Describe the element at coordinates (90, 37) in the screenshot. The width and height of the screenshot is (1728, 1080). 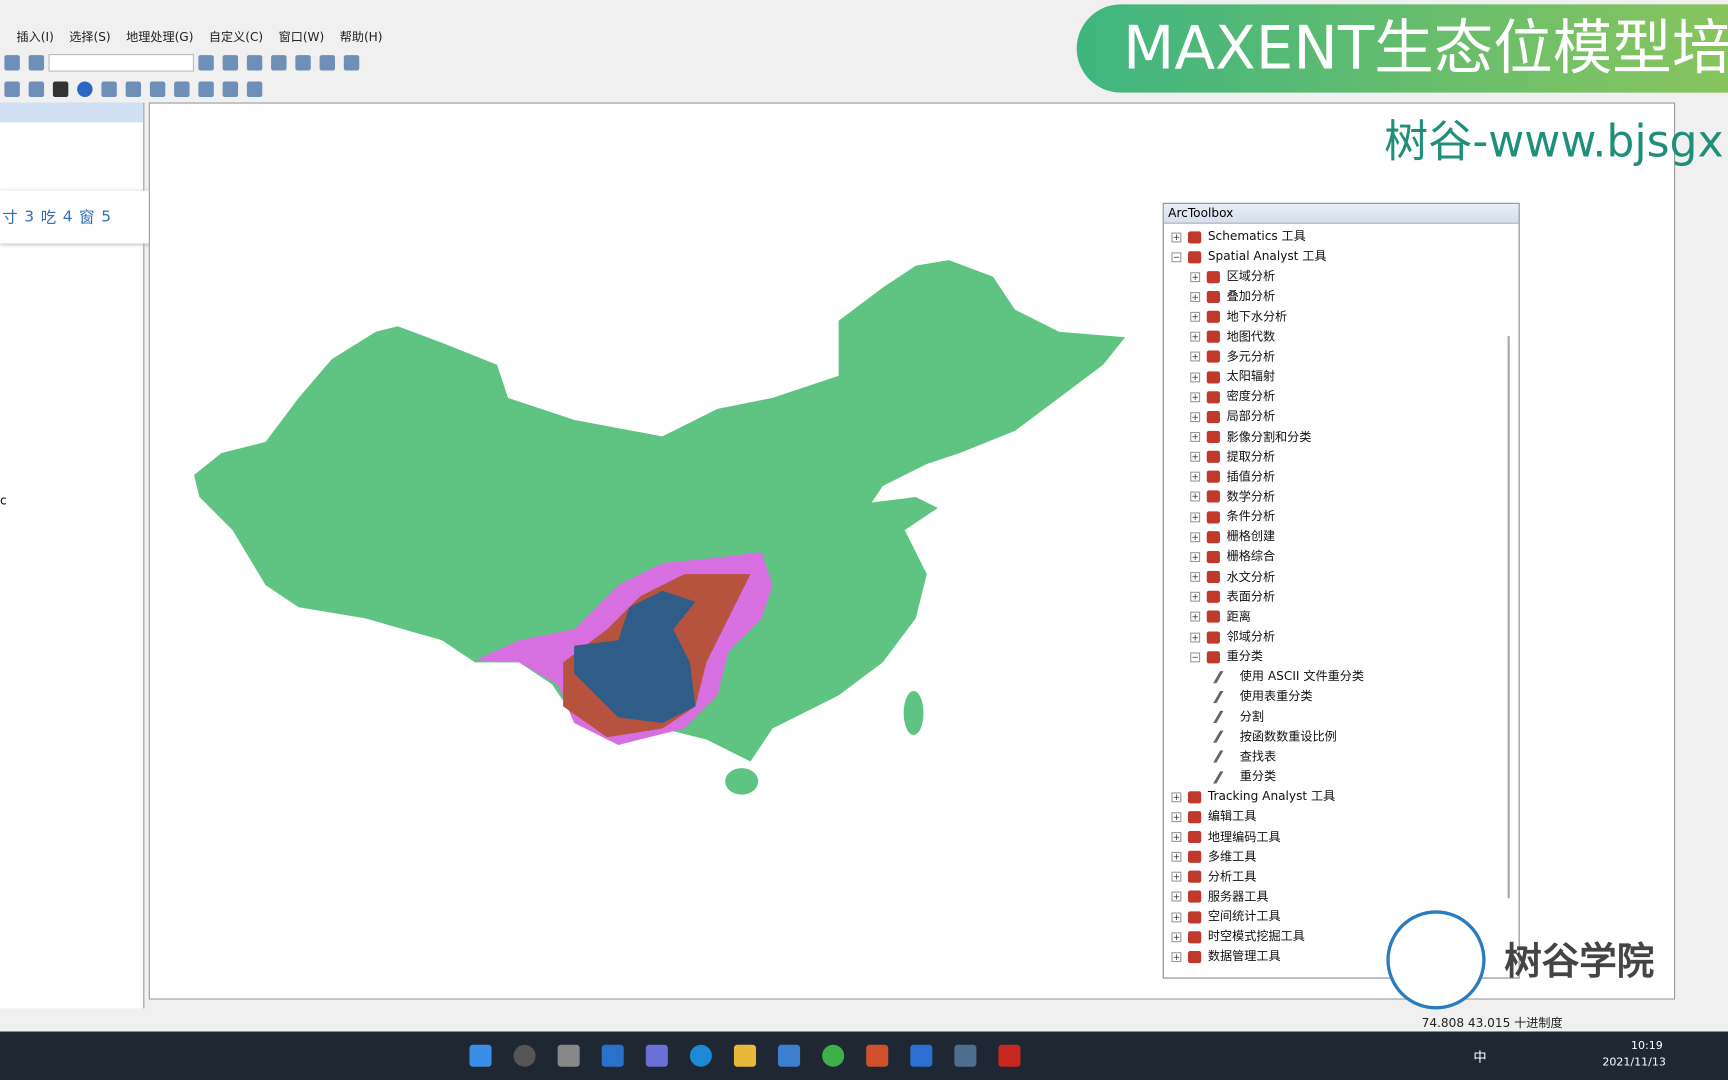
I see `menu-item: 选择(S)` at that location.